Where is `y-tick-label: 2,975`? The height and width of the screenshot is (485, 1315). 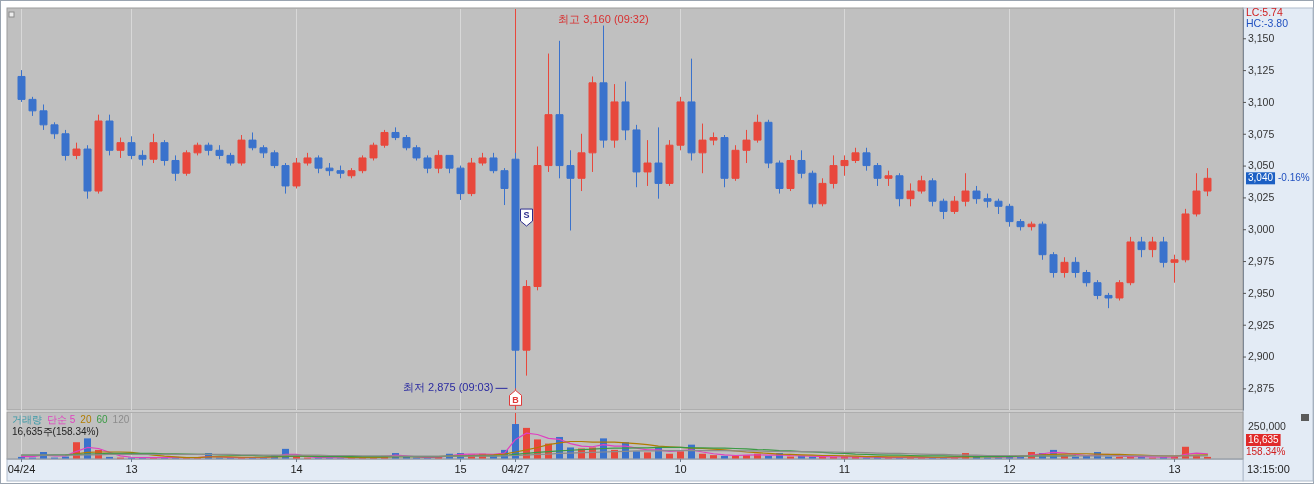
y-tick-label: 2,975 is located at coordinates (1261, 260).